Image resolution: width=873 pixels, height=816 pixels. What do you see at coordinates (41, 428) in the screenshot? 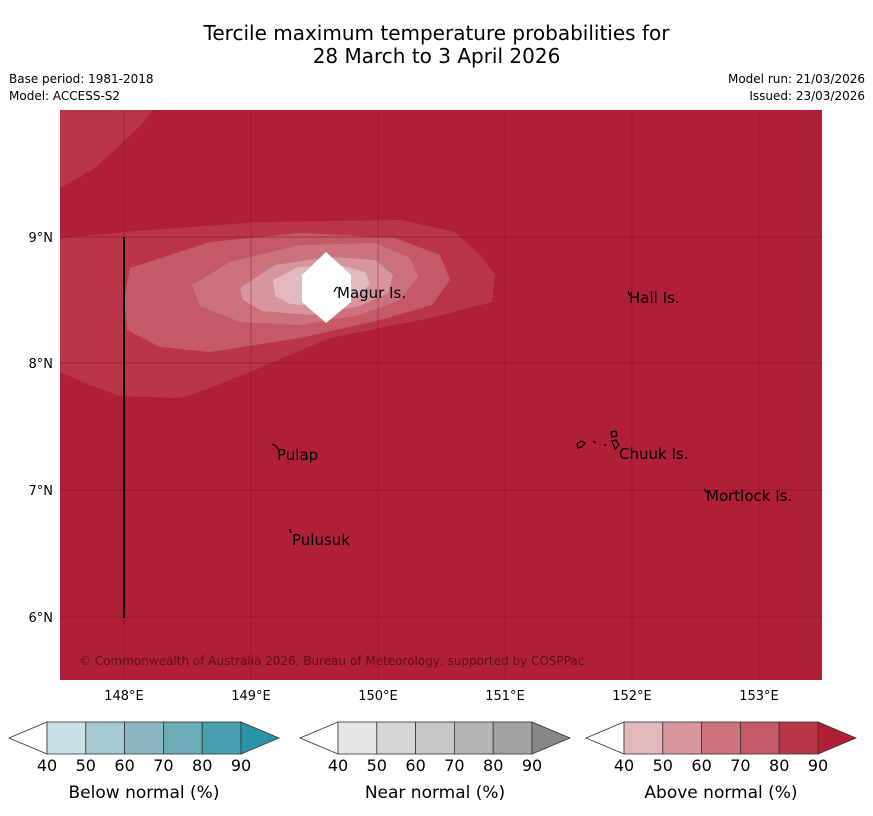
I see `latitude-labels: 9°N 8°N 7°N 6°N` at bounding box center [41, 428].